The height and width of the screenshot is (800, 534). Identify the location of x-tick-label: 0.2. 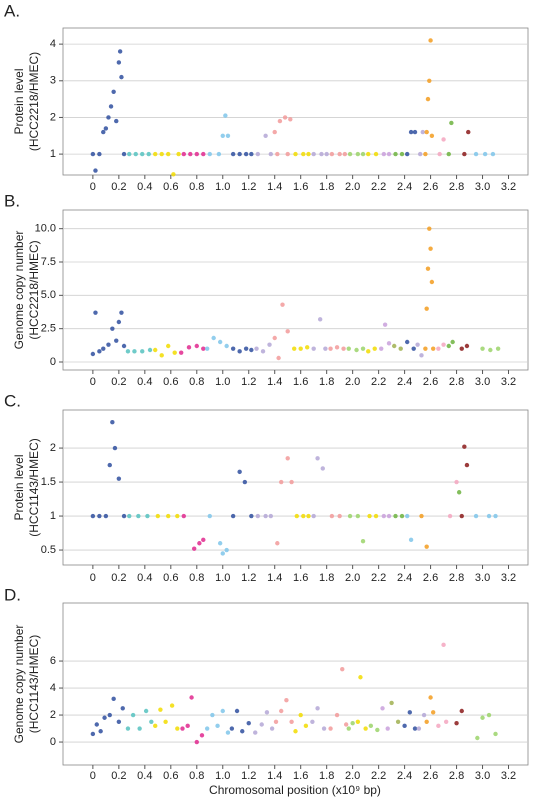
(118, 578).